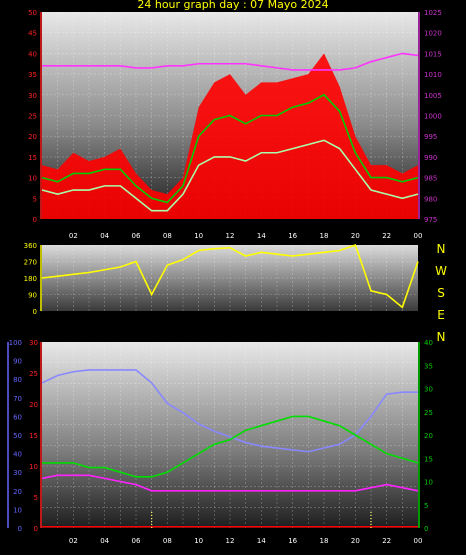 The width and height of the screenshot is (466, 555). Describe the element at coordinates (17, 380) in the screenshot. I see `chart3-outer-tick-8: 80` at that location.